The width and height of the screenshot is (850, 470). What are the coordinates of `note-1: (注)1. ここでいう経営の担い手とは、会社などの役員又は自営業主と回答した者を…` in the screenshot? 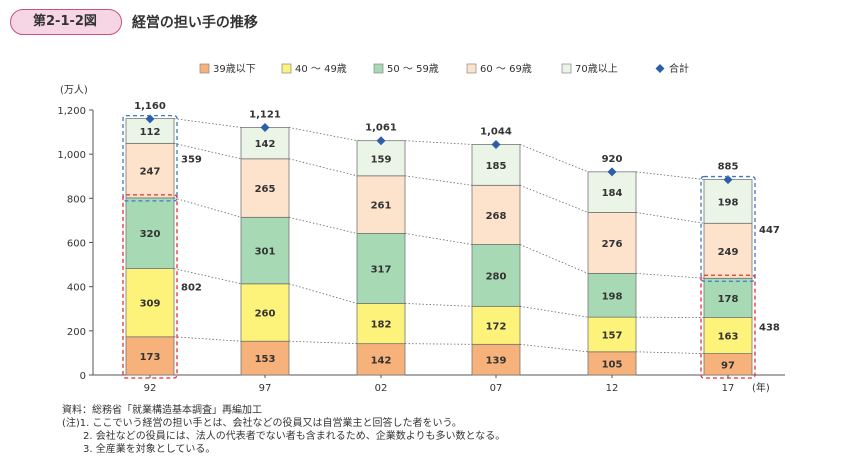 It's located at (262, 423).